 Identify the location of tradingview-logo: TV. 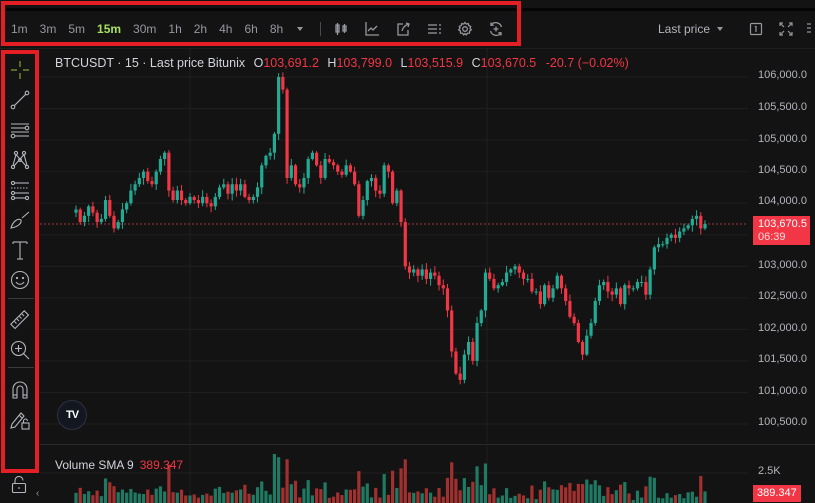
(72, 415).